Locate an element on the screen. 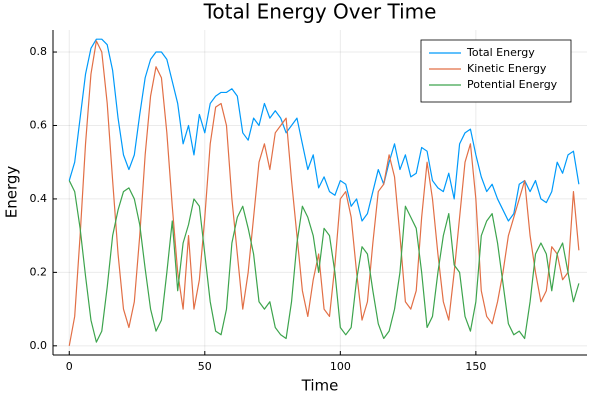 The height and width of the screenshot is (400, 600). legend-label: Potential Energy is located at coordinates (512, 84).